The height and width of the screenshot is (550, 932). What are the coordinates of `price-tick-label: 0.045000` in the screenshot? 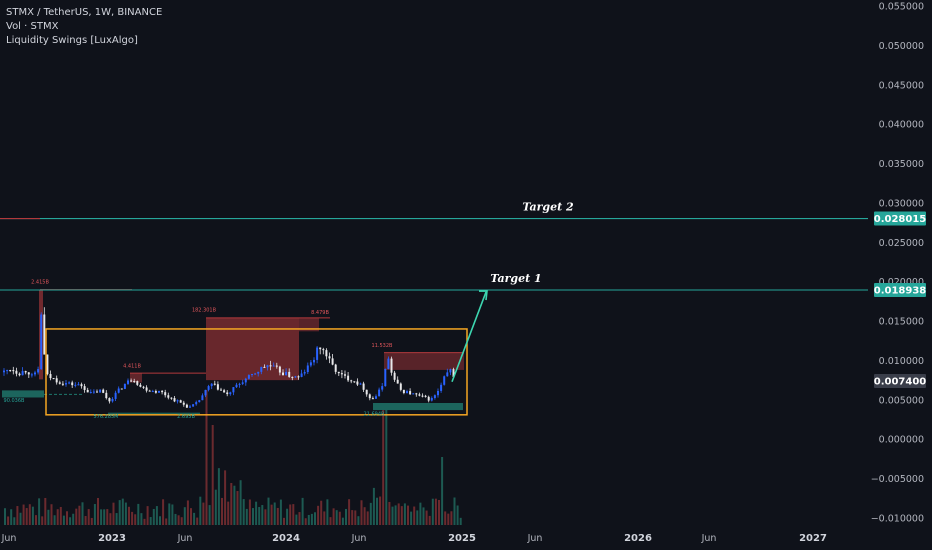 It's located at (901, 85).